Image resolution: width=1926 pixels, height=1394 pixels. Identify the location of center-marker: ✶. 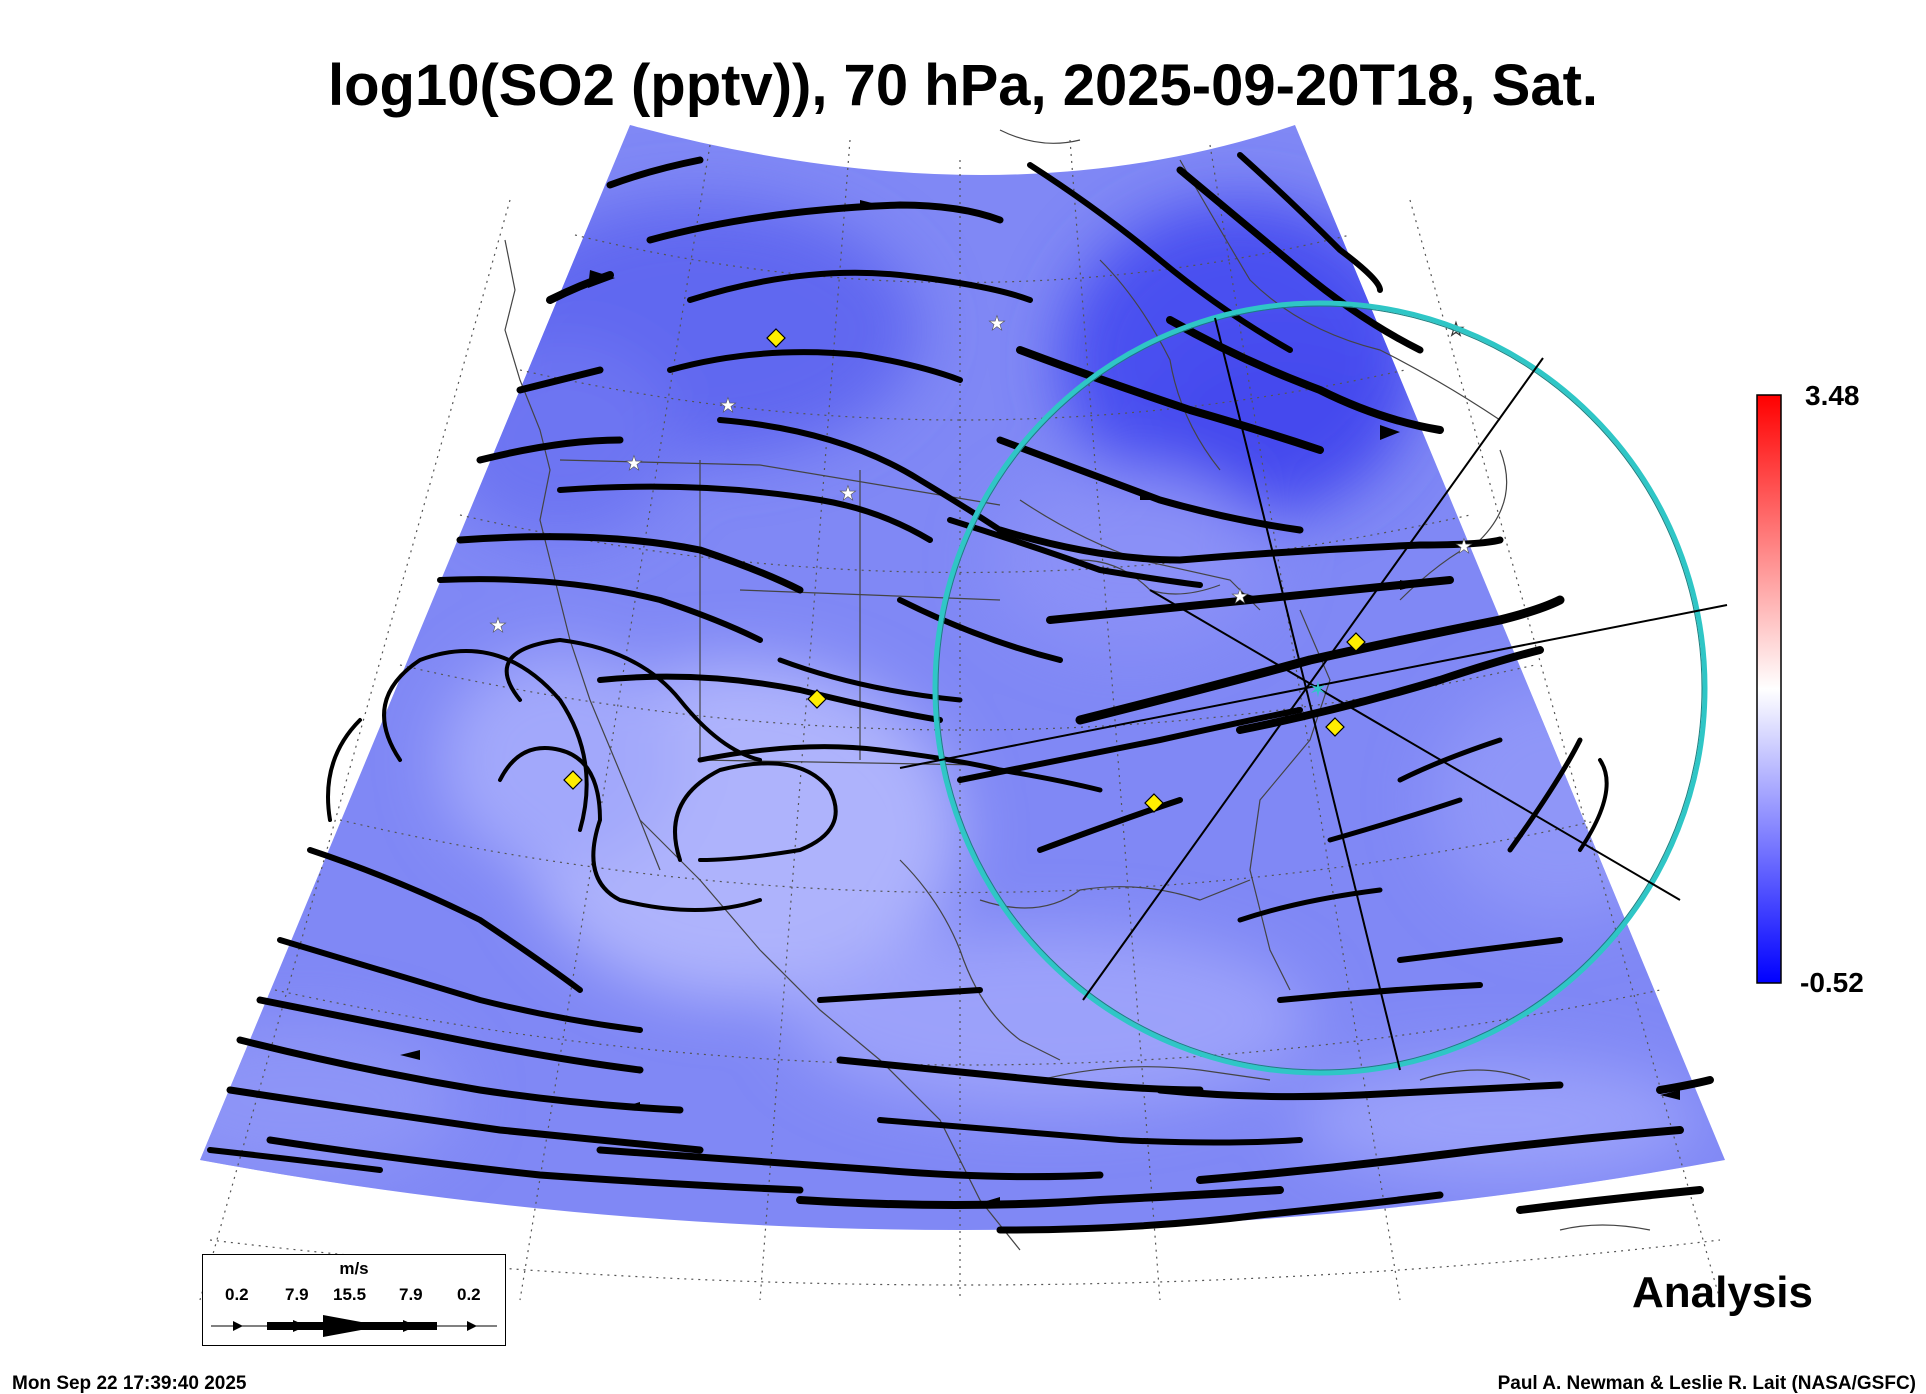
(1318, 690).